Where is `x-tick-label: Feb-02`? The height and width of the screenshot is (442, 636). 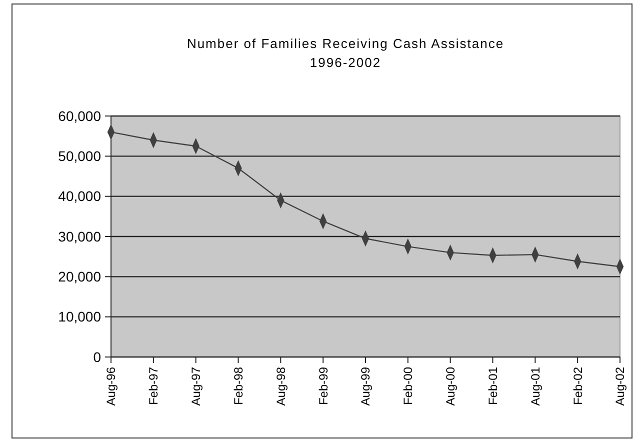 x-tick-label: Feb-02 is located at coordinates (577, 386).